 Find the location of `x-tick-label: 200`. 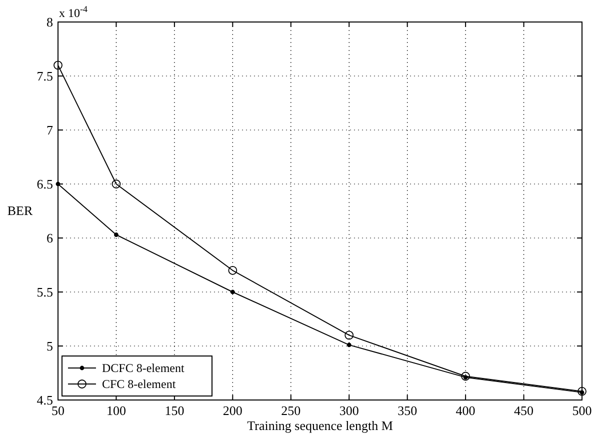

x-tick-label: 200 is located at coordinates (232, 410).